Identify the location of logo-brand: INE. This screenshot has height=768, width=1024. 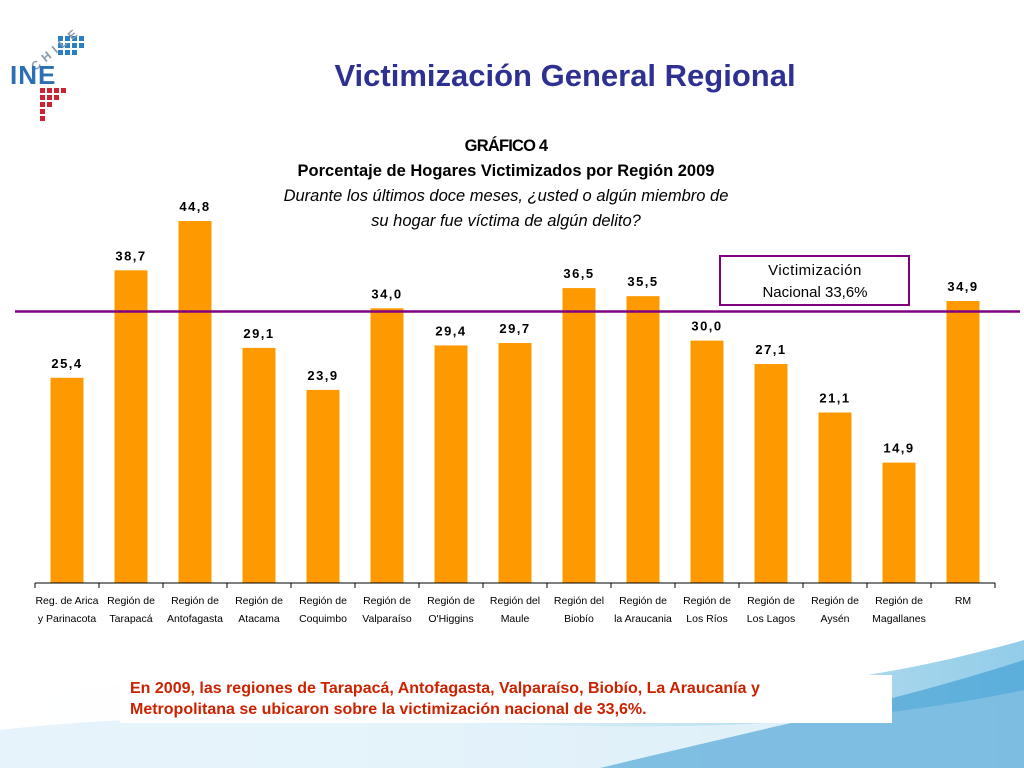
(33, 75).